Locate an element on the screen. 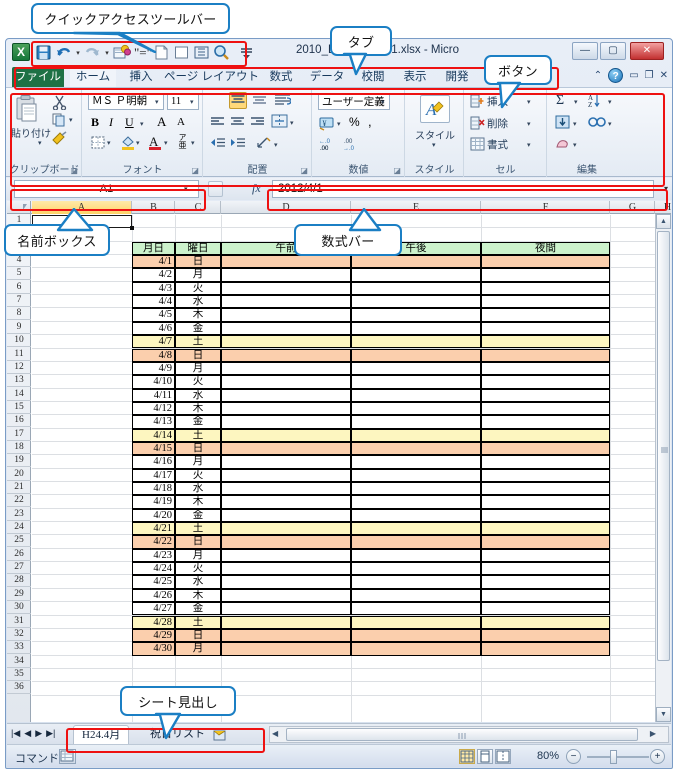 This screenshot has height=774, width=678. paste-icon is located at coordinates (27, 111).